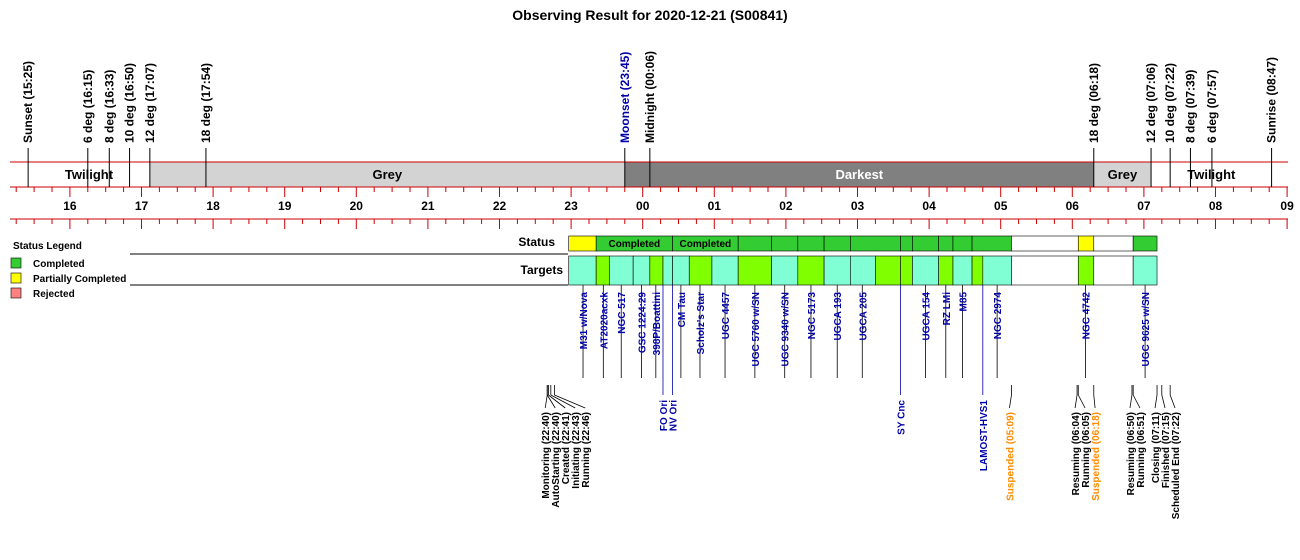 Image resolution: width=1300 pixels, height=560 pixels. Describe the element at coordinates (428, 206) in the screenshot. I see `hour-tick-label: 21` at that location.